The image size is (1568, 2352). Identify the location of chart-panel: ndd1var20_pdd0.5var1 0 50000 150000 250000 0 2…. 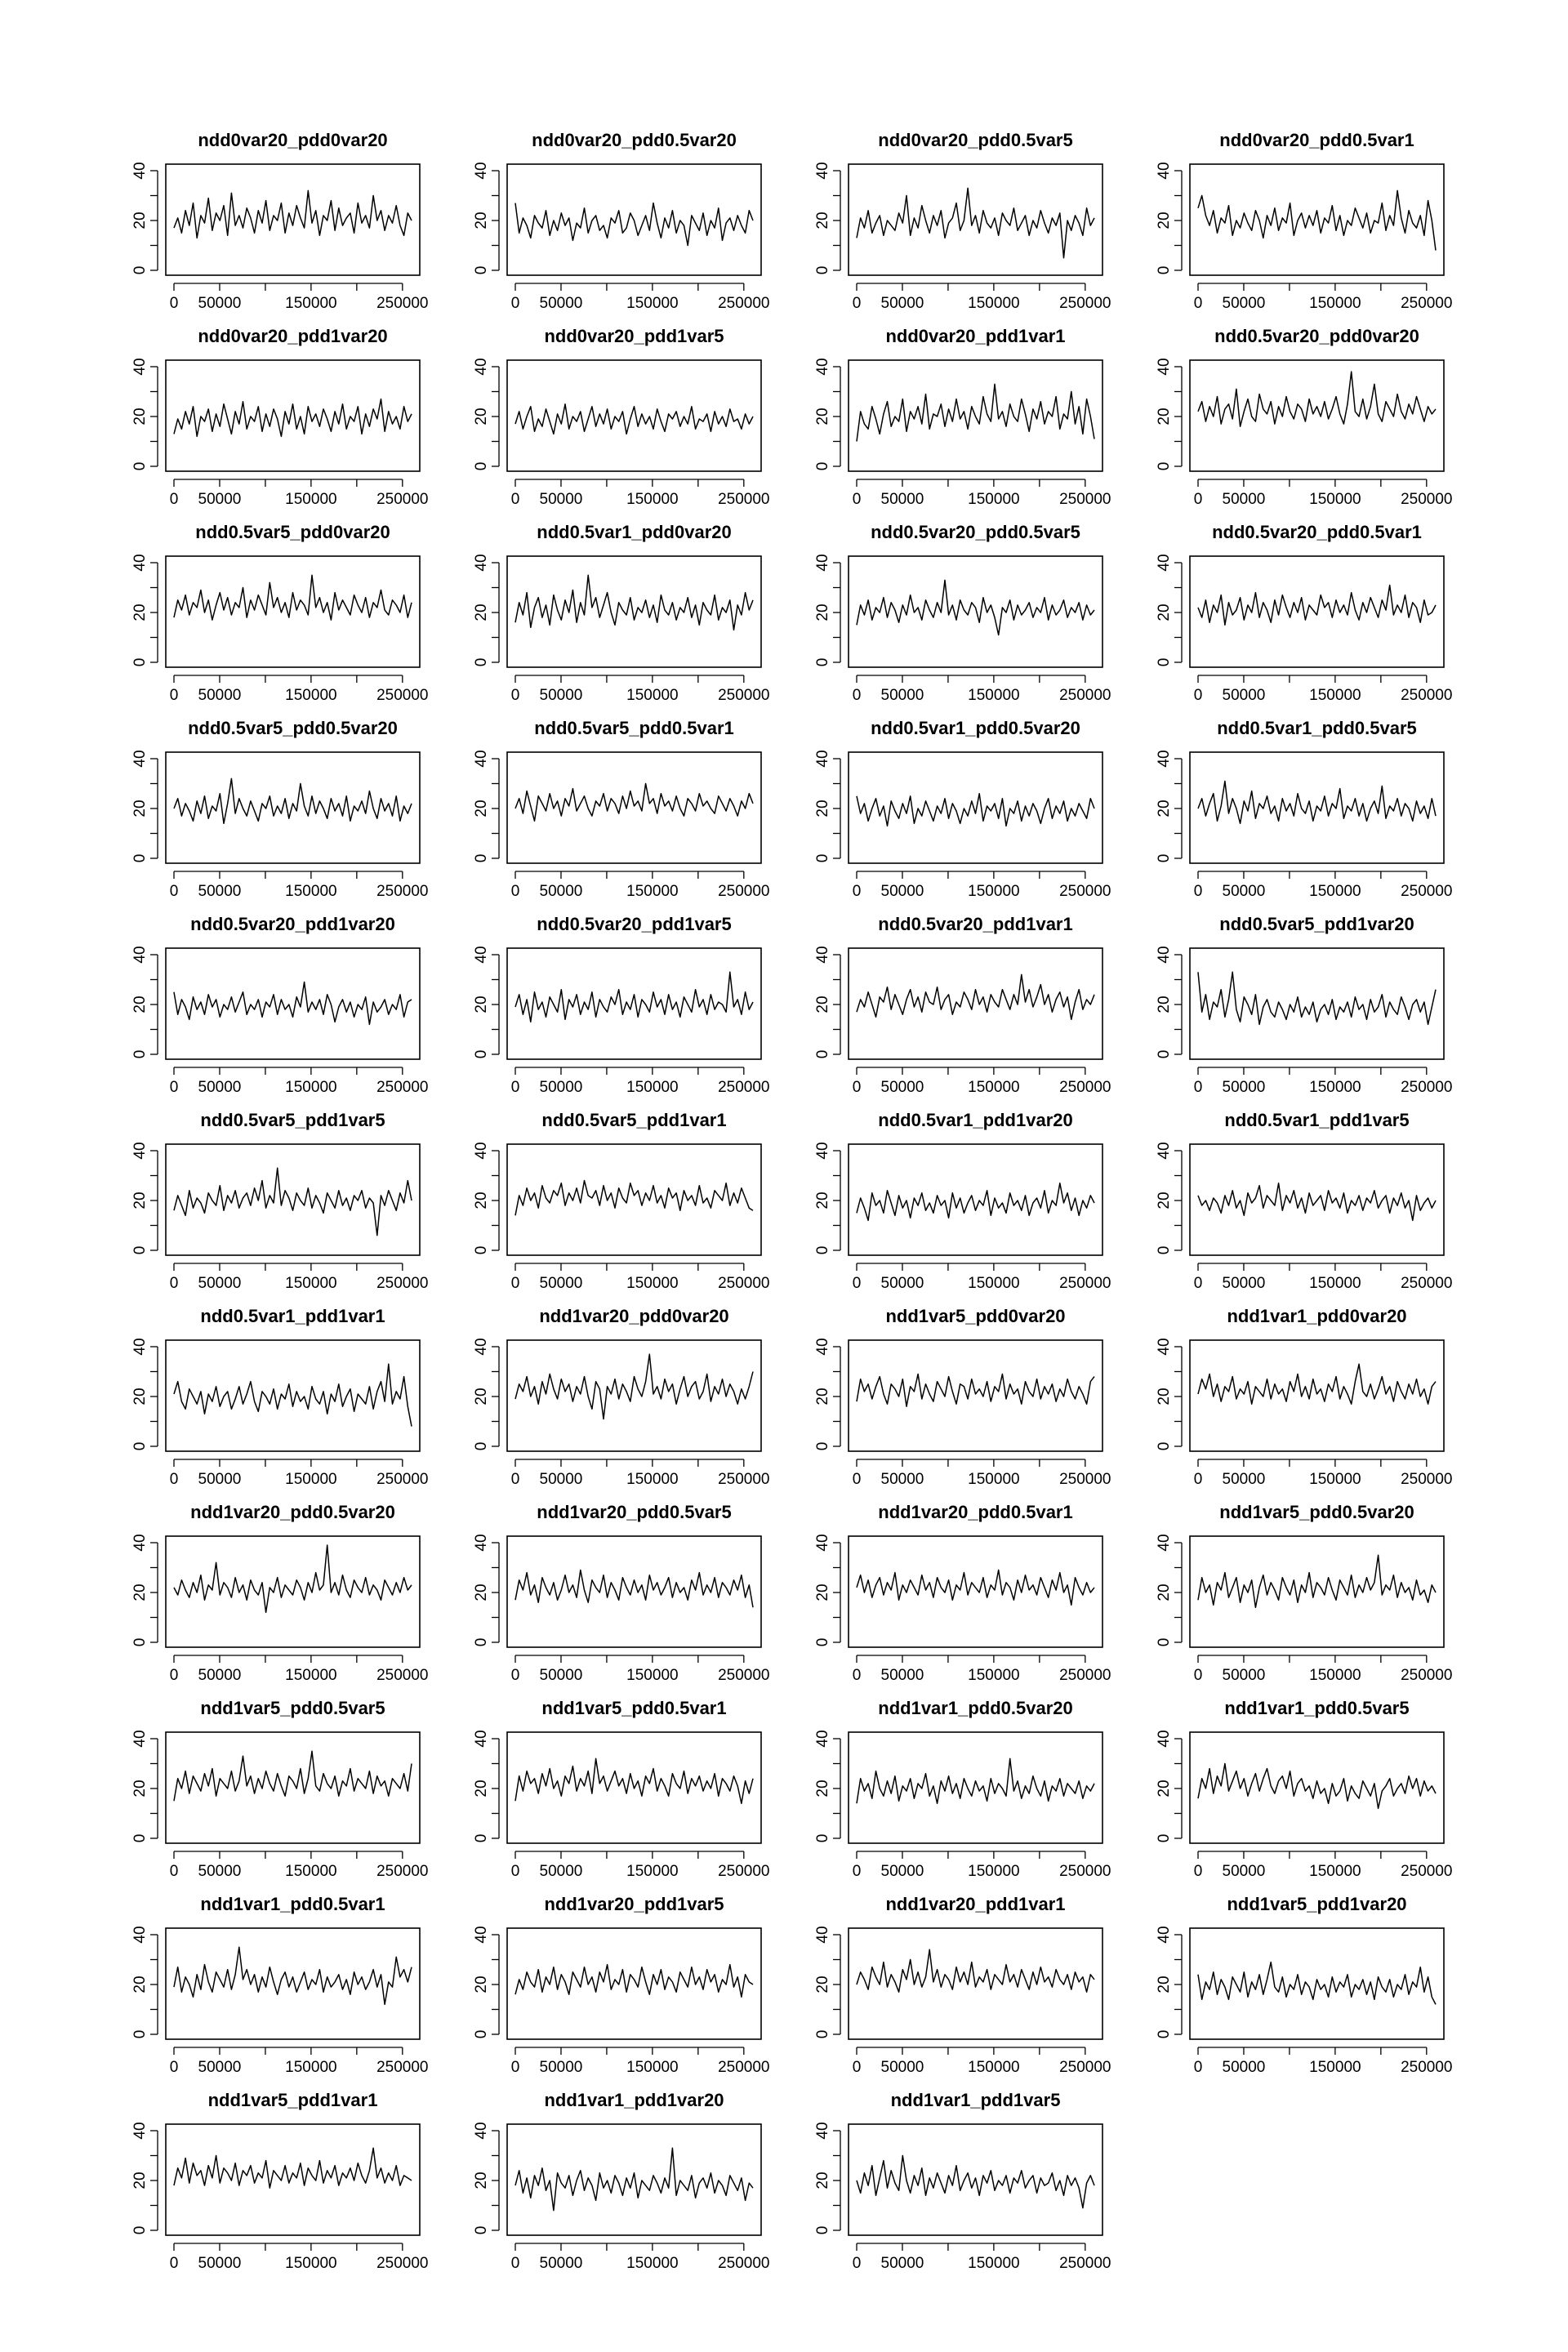
(963, 1593).